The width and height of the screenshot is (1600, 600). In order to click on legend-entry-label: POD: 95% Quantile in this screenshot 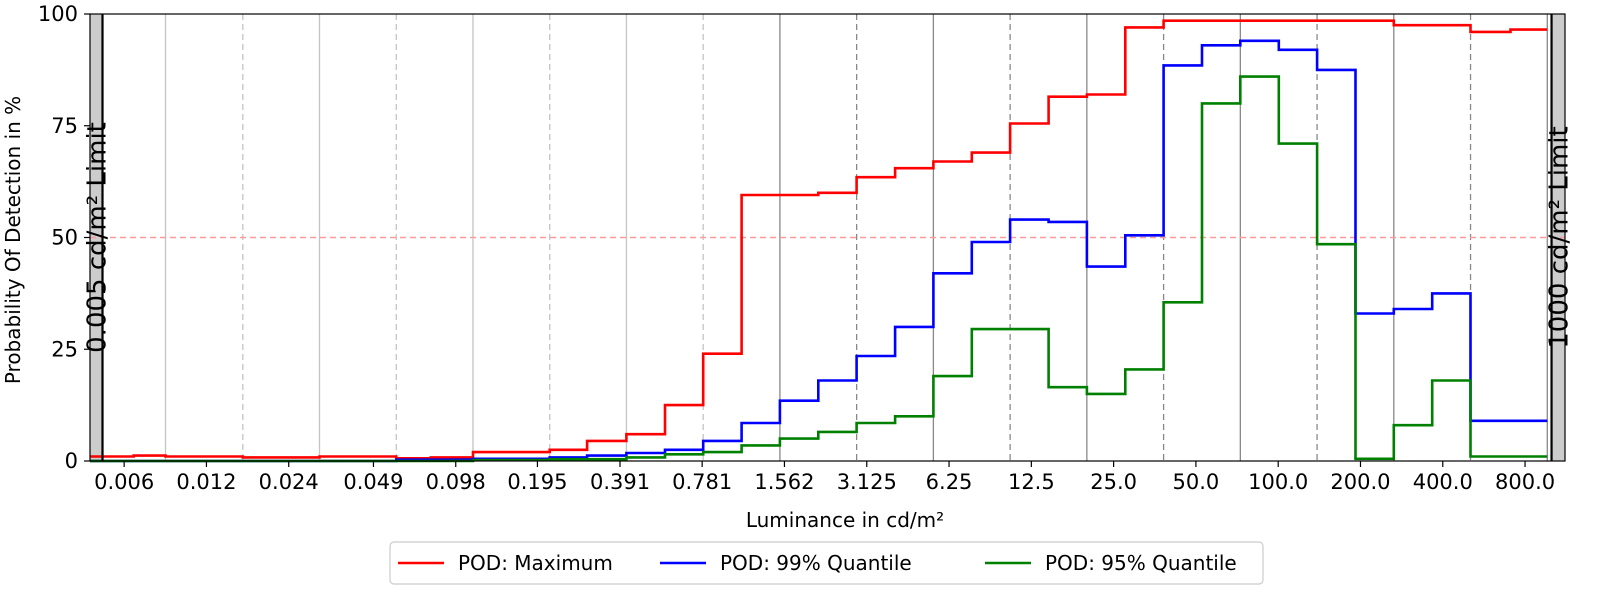, I will do `click(1141, 563)`.